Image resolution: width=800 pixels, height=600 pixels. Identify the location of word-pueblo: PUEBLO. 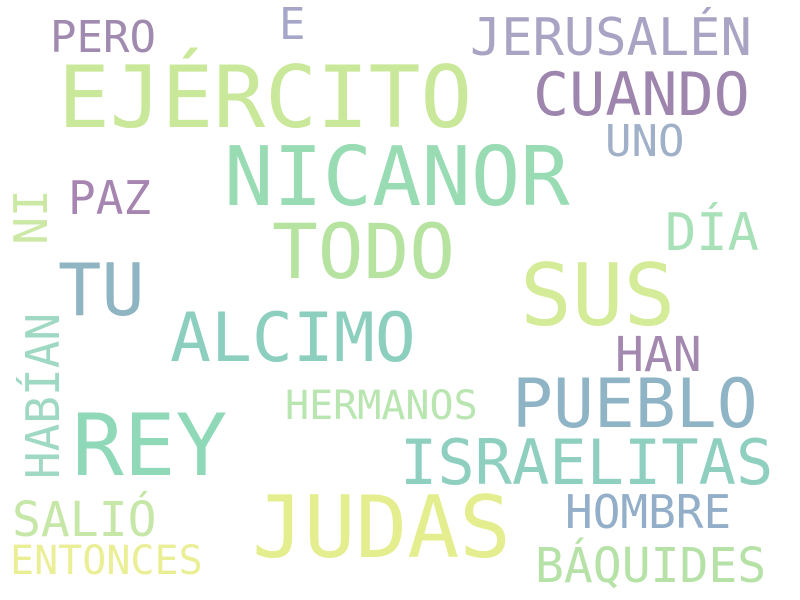
(635, 404).